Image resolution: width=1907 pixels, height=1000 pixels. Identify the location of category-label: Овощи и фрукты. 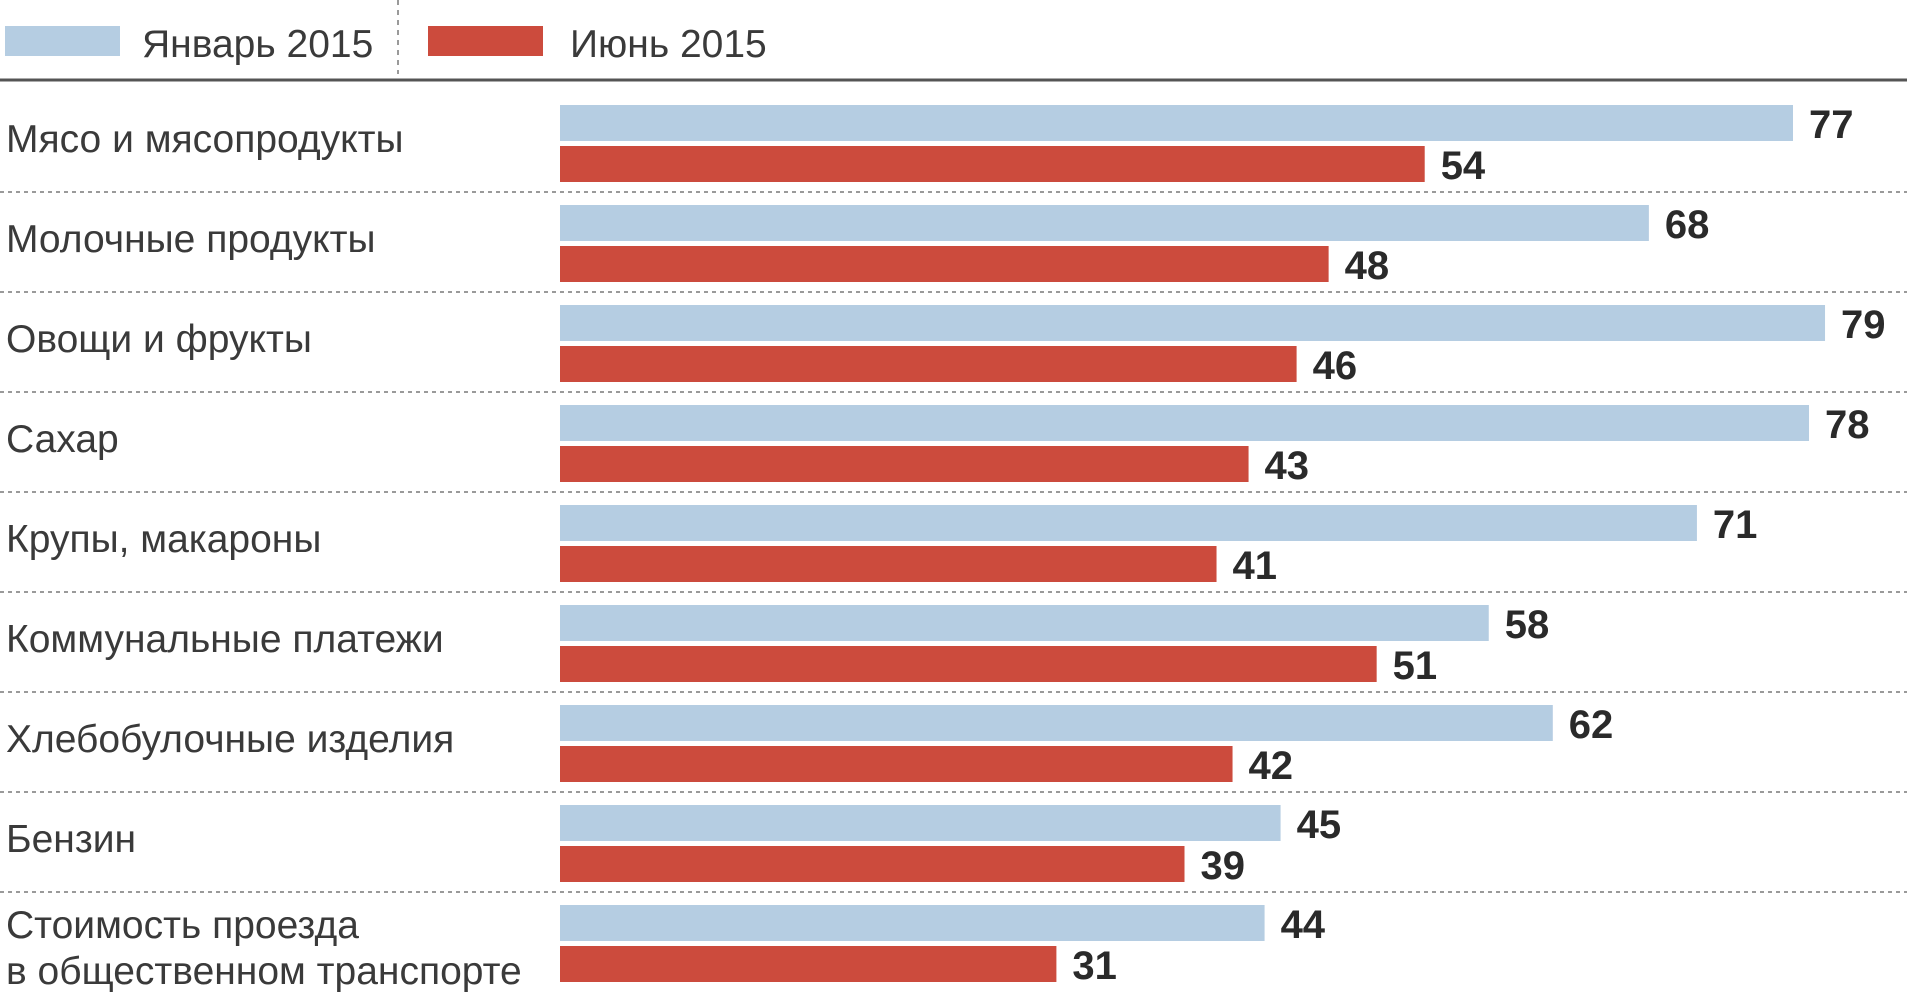
(159, 339).